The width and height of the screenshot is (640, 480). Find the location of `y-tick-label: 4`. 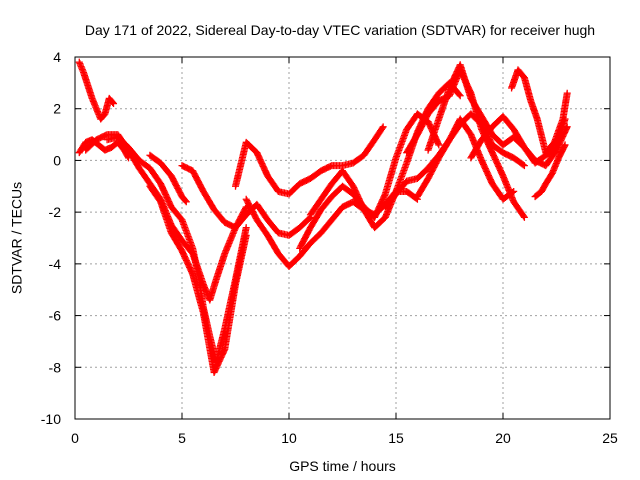

y-tick-label: 4 is located at coordinates (57, 57).